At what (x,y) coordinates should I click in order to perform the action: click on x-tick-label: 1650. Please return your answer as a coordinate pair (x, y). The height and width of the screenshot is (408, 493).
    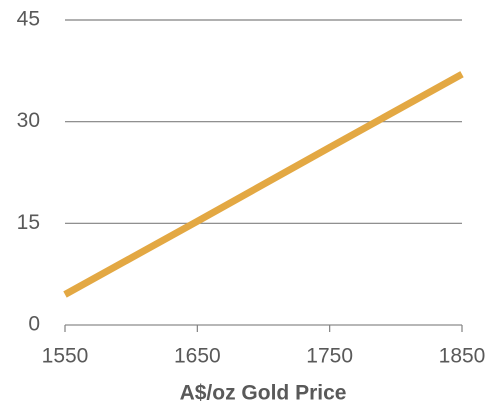
    Looking at the image, I should click on (197, 356).